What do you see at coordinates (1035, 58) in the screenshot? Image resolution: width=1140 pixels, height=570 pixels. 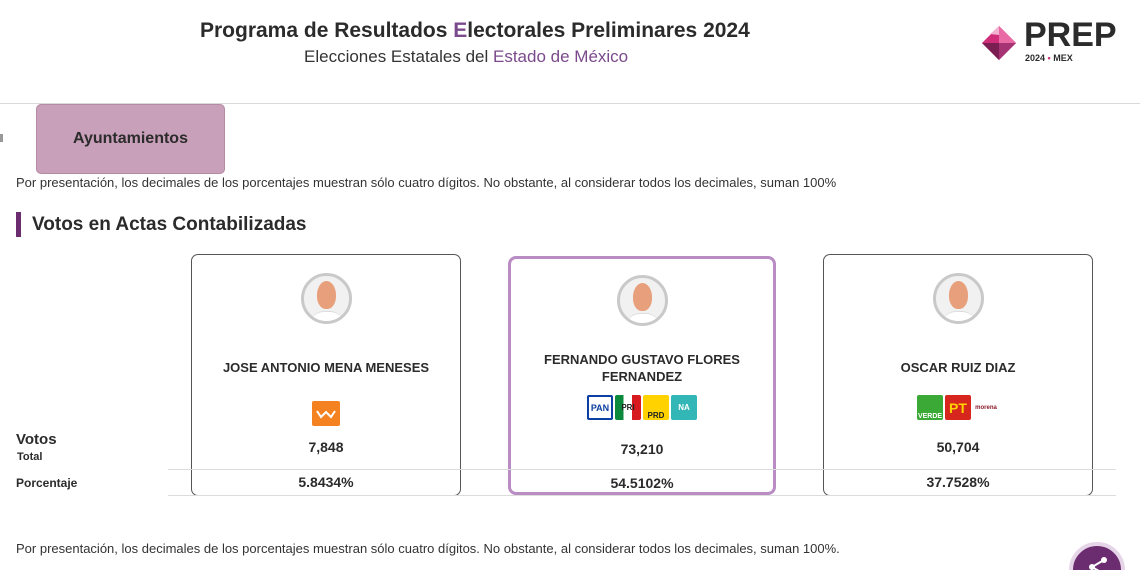 I see `logo-year: 2024` at bounding box center [1035, 58].